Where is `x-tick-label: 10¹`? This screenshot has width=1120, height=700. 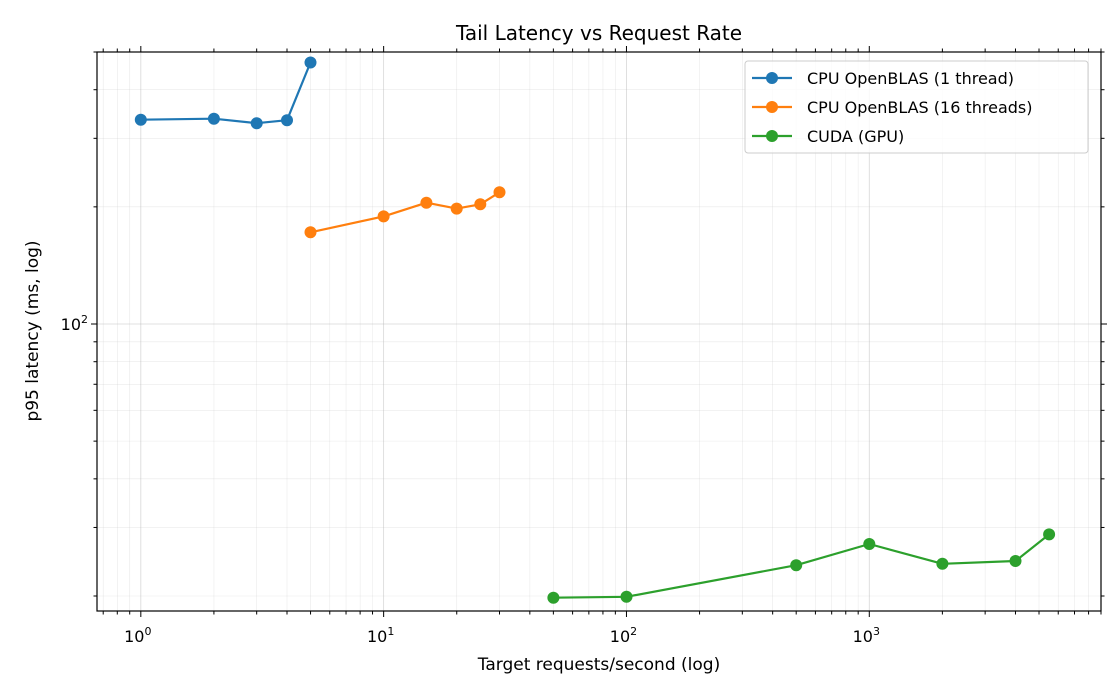 x-tick-label: 10¹ is located at coordinates (380, 635).